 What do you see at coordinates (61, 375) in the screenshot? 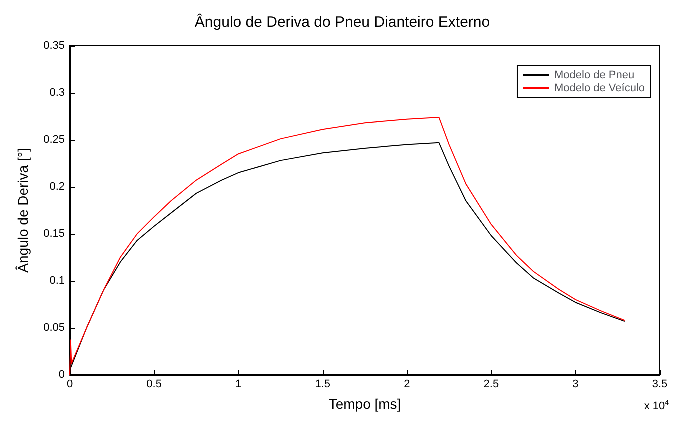
I see `y-tick-label: 0` at bounding box center [61, 375].